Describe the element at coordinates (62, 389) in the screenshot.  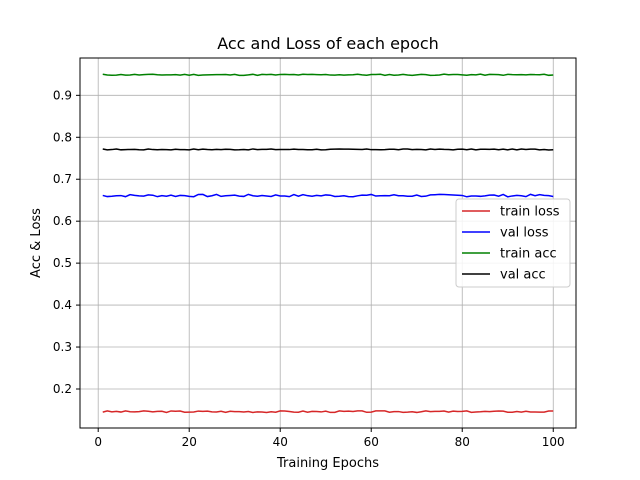
I see `y-tick-label: 0.2` at that location.